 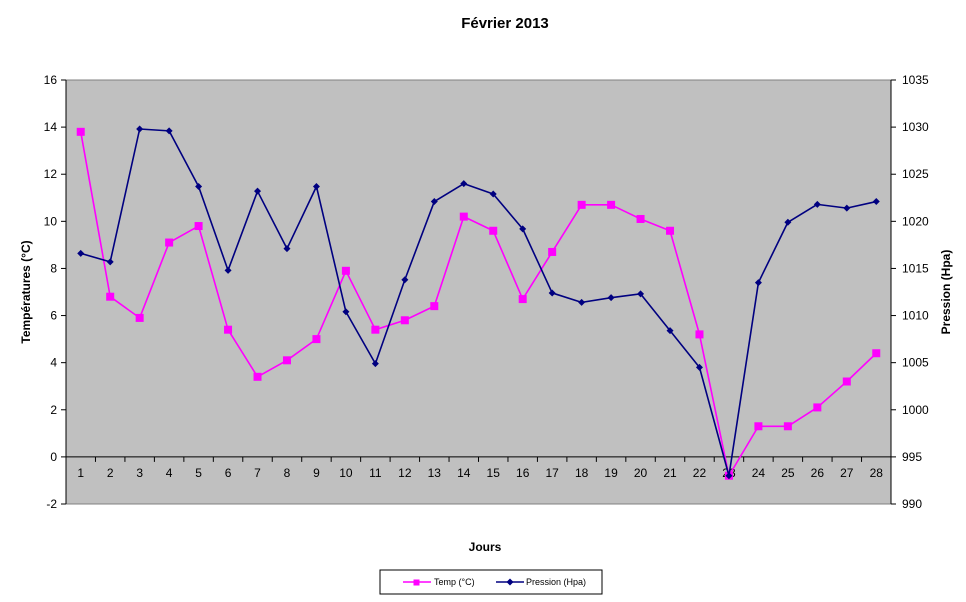 What do you see at coordinates (915, 316) in the screenshot?
I see `right-tick-label: 1010` at bounding box center [915, 316].